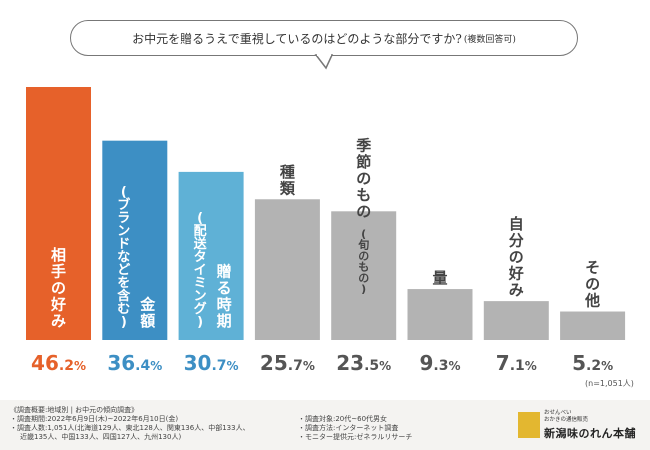 The image size is (650, 450). What do you see at coordinates (590, 433) in the screenshot?
I see `logo-name: 新潟味のれん本舗` at bounding box center [590, 433].